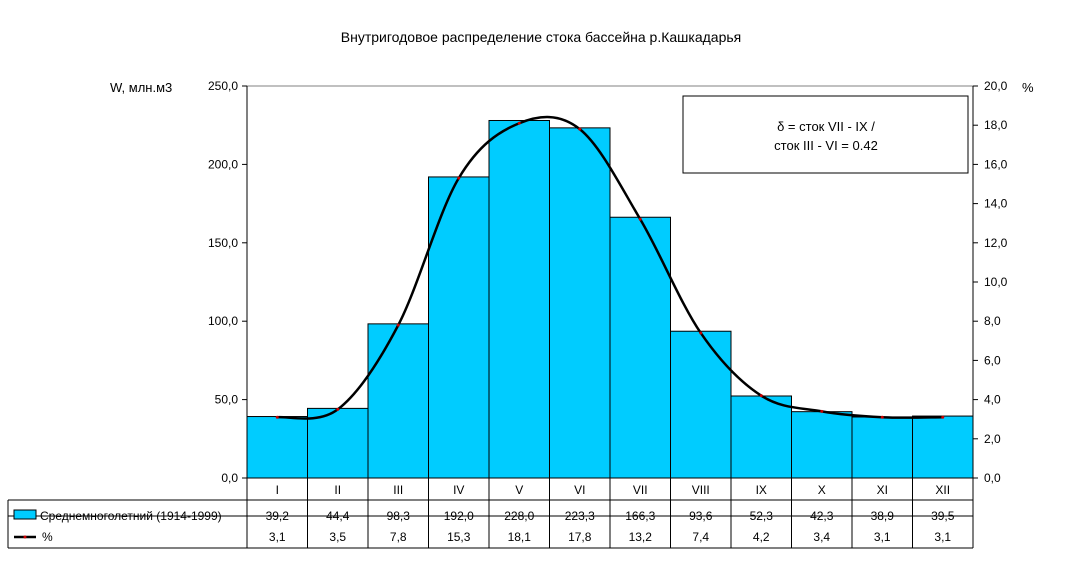 This screenshot has height=565, width=1077. Describe the element at coordinates (882, 490) in the screenshot. I see `x-tick-label: XI` at that location.